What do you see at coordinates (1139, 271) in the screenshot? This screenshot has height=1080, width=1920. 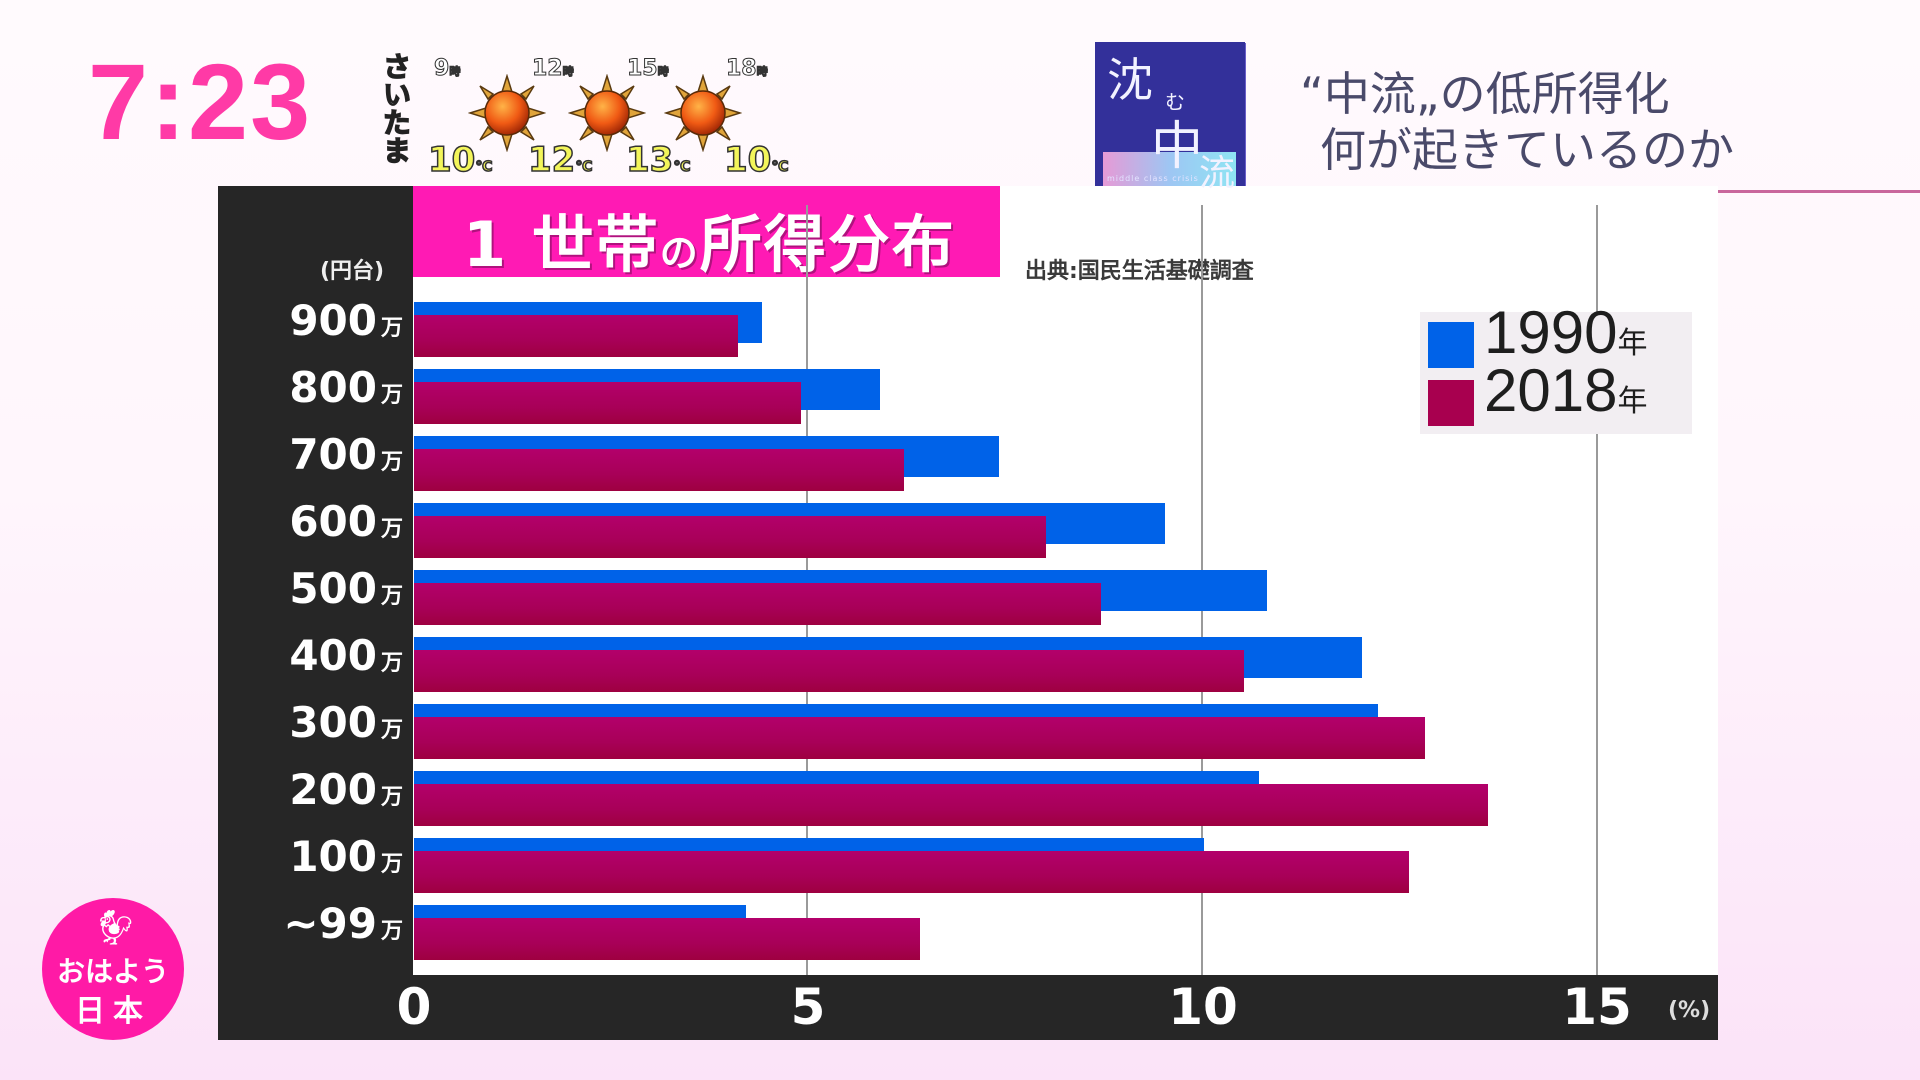 I see `chart-source: 出典:国民生活基礎調査` at bounding box center [1139, 271].